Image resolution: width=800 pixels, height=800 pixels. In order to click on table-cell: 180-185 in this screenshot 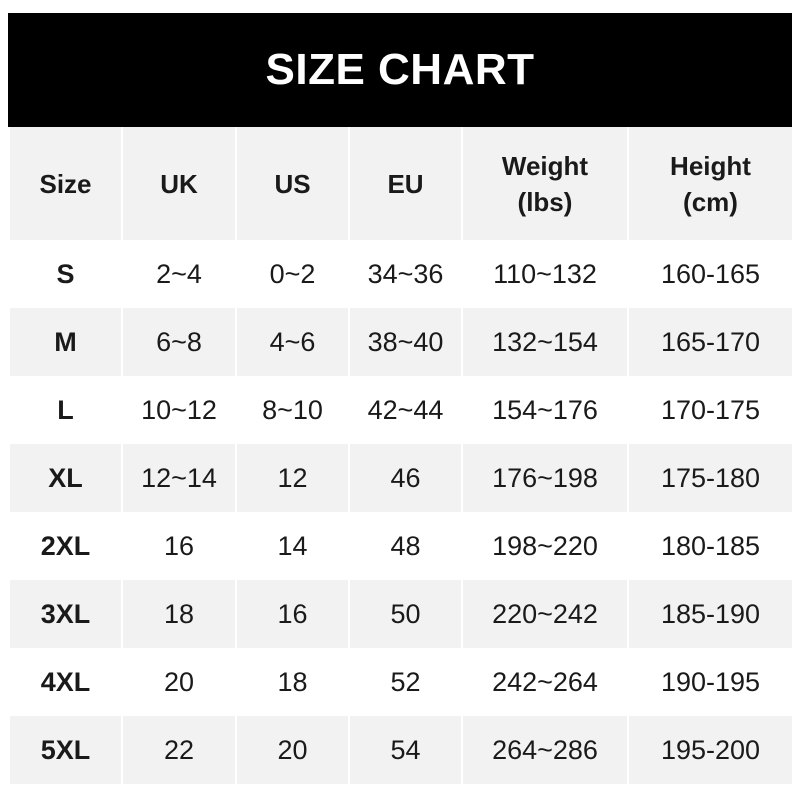, I will do `click(710, 546)`.